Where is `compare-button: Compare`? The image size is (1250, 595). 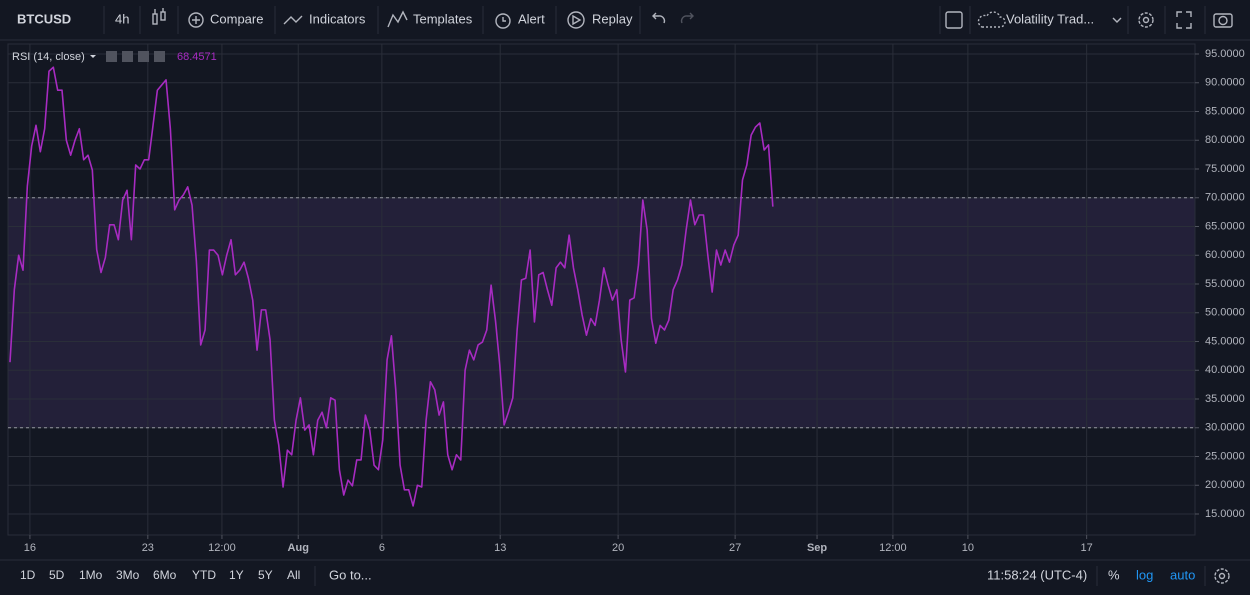 compare-button: Compare is located at coordinates (236, 18).